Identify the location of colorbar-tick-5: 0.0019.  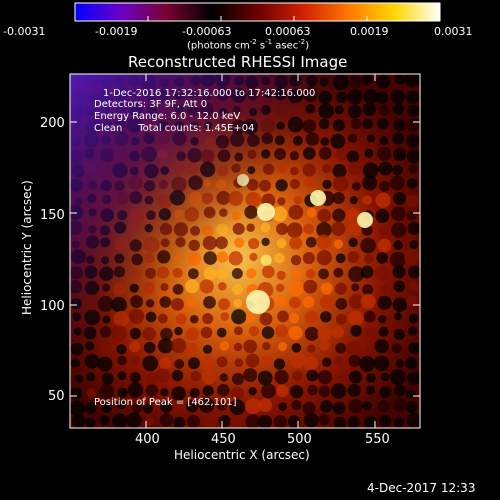
(369, 31).